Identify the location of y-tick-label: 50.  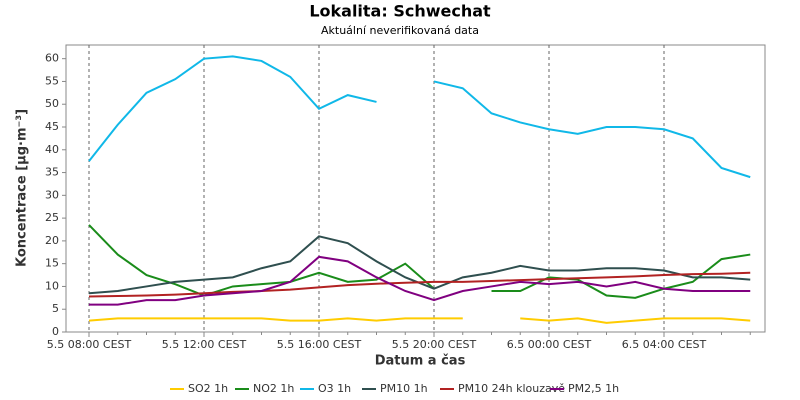
(52, 103).